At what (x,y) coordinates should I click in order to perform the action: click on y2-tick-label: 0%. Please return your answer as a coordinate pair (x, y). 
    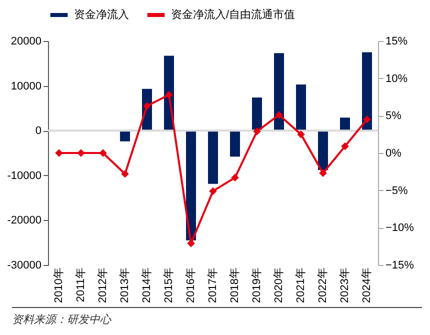
    Looking at the image, I should click on (394, 154).